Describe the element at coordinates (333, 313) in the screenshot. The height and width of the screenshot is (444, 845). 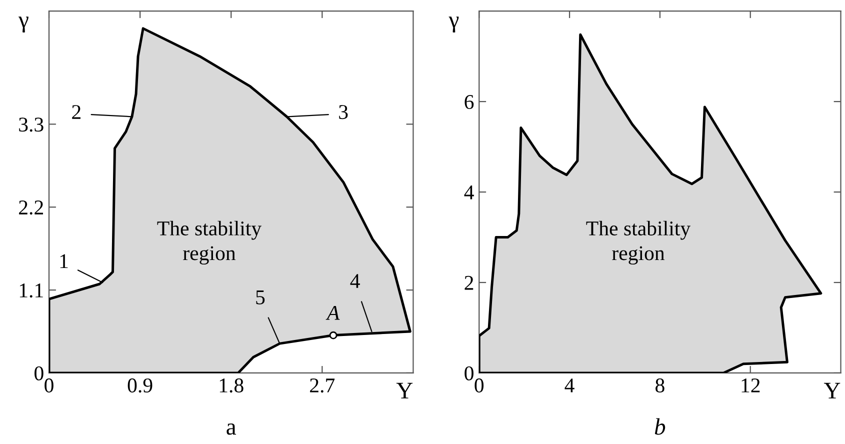
I see `annotation: A` at that location.